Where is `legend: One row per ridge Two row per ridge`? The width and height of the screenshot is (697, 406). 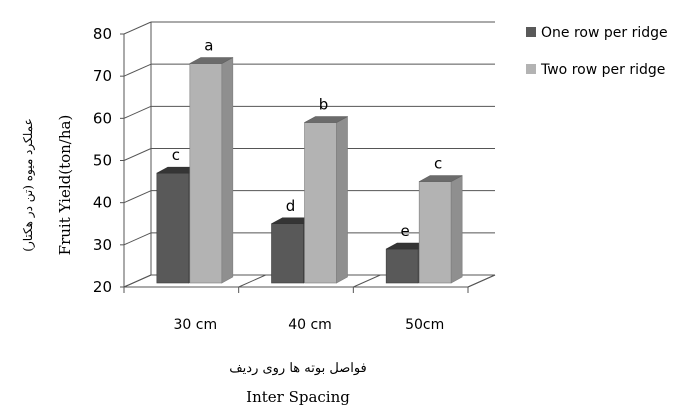
legend: One row per ridge Two row per ridge is located at coordinates (597, 51).